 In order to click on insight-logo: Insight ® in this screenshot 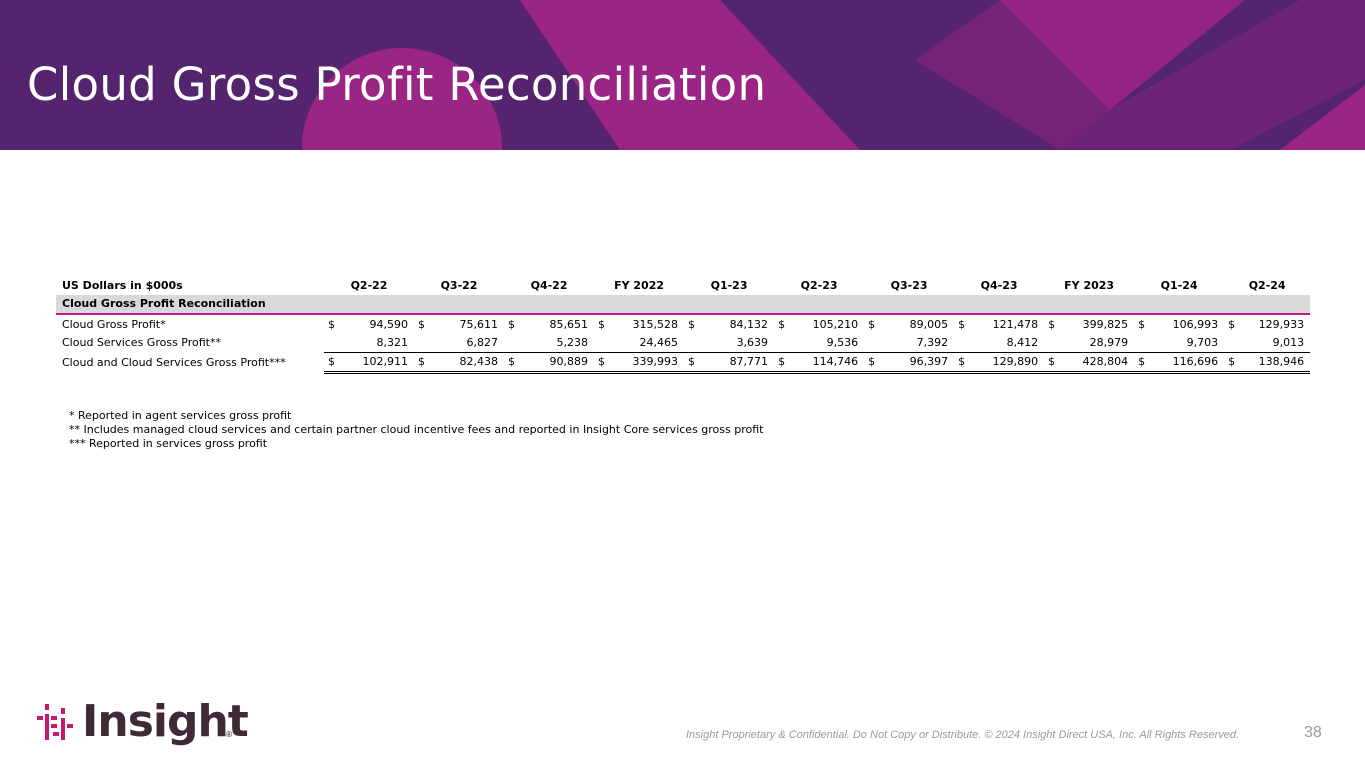, I will do `click(143, 723)`.